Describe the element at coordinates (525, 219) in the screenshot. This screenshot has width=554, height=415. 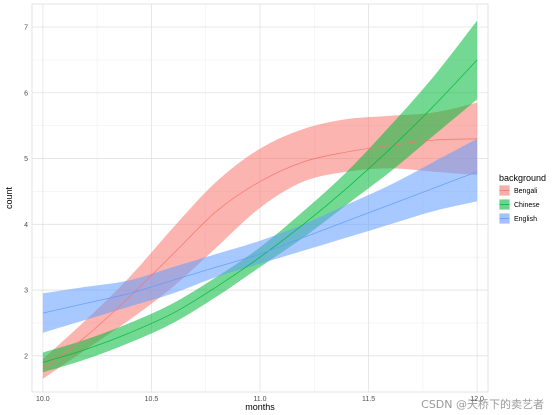
I see `legend-label-english: English` at that location.